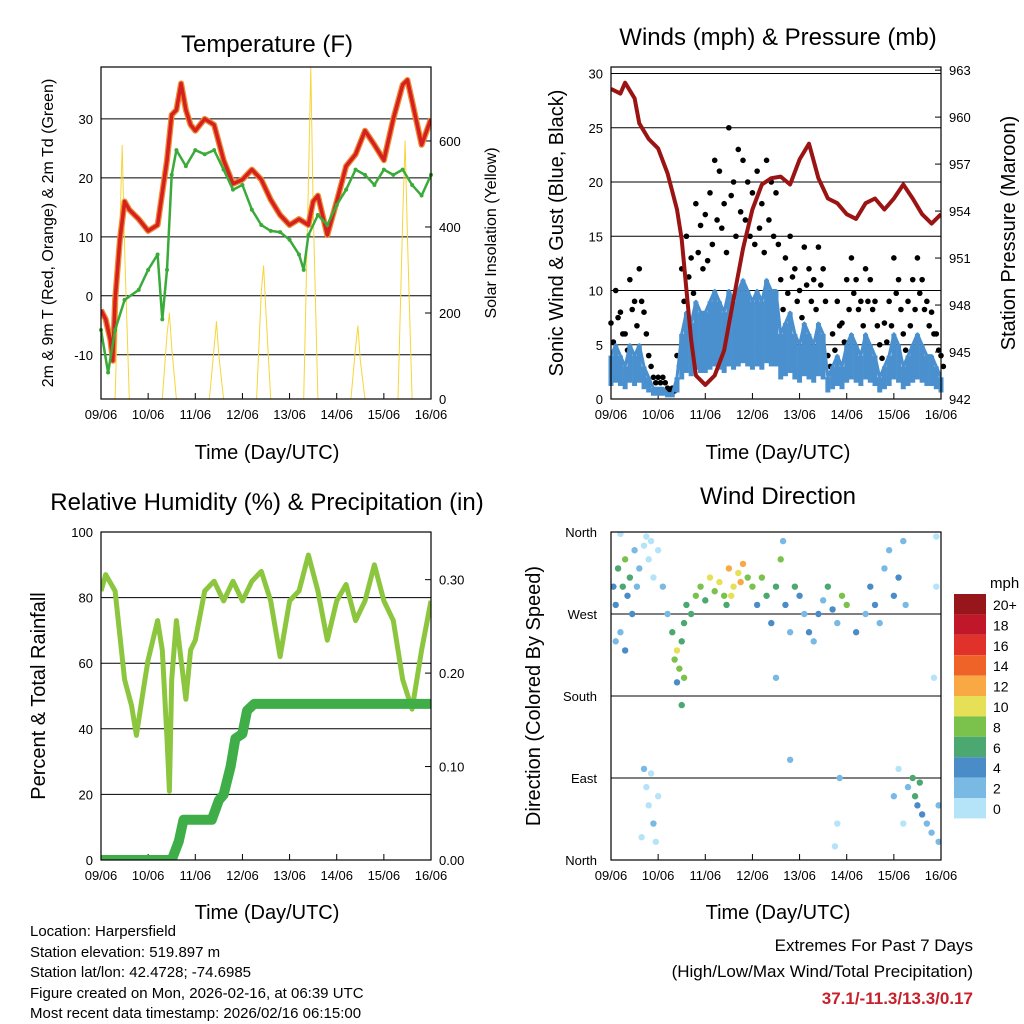 This screenshot has height=1024, width=1024. What do you see at coordinates (970, 685) in the screenshot?
I see `legend-swatch` at bounding box center [970, 685].